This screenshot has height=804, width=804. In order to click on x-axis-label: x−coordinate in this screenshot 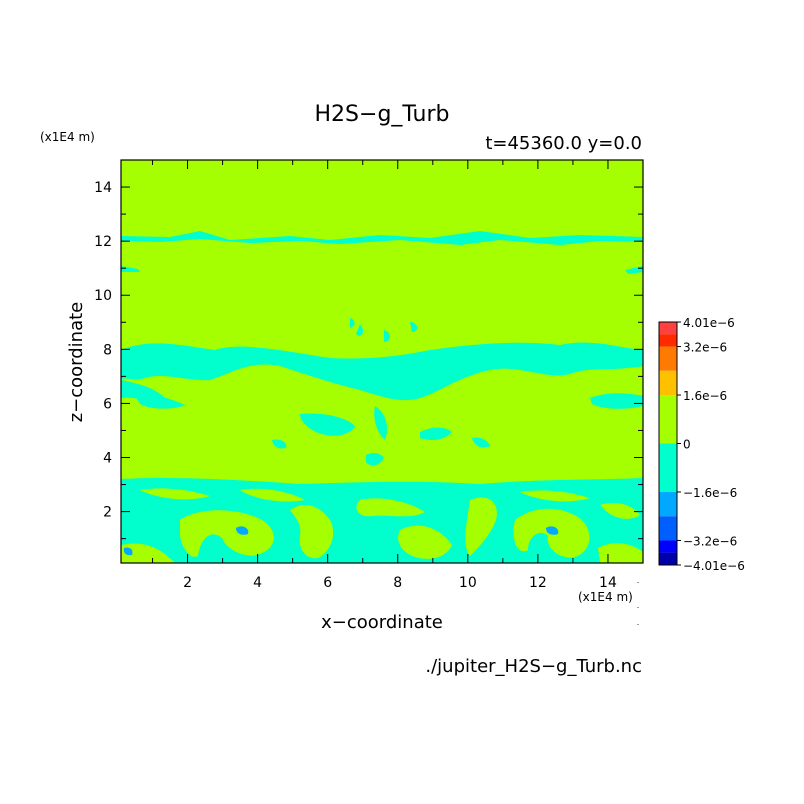, I will do `click(382, 622)`.